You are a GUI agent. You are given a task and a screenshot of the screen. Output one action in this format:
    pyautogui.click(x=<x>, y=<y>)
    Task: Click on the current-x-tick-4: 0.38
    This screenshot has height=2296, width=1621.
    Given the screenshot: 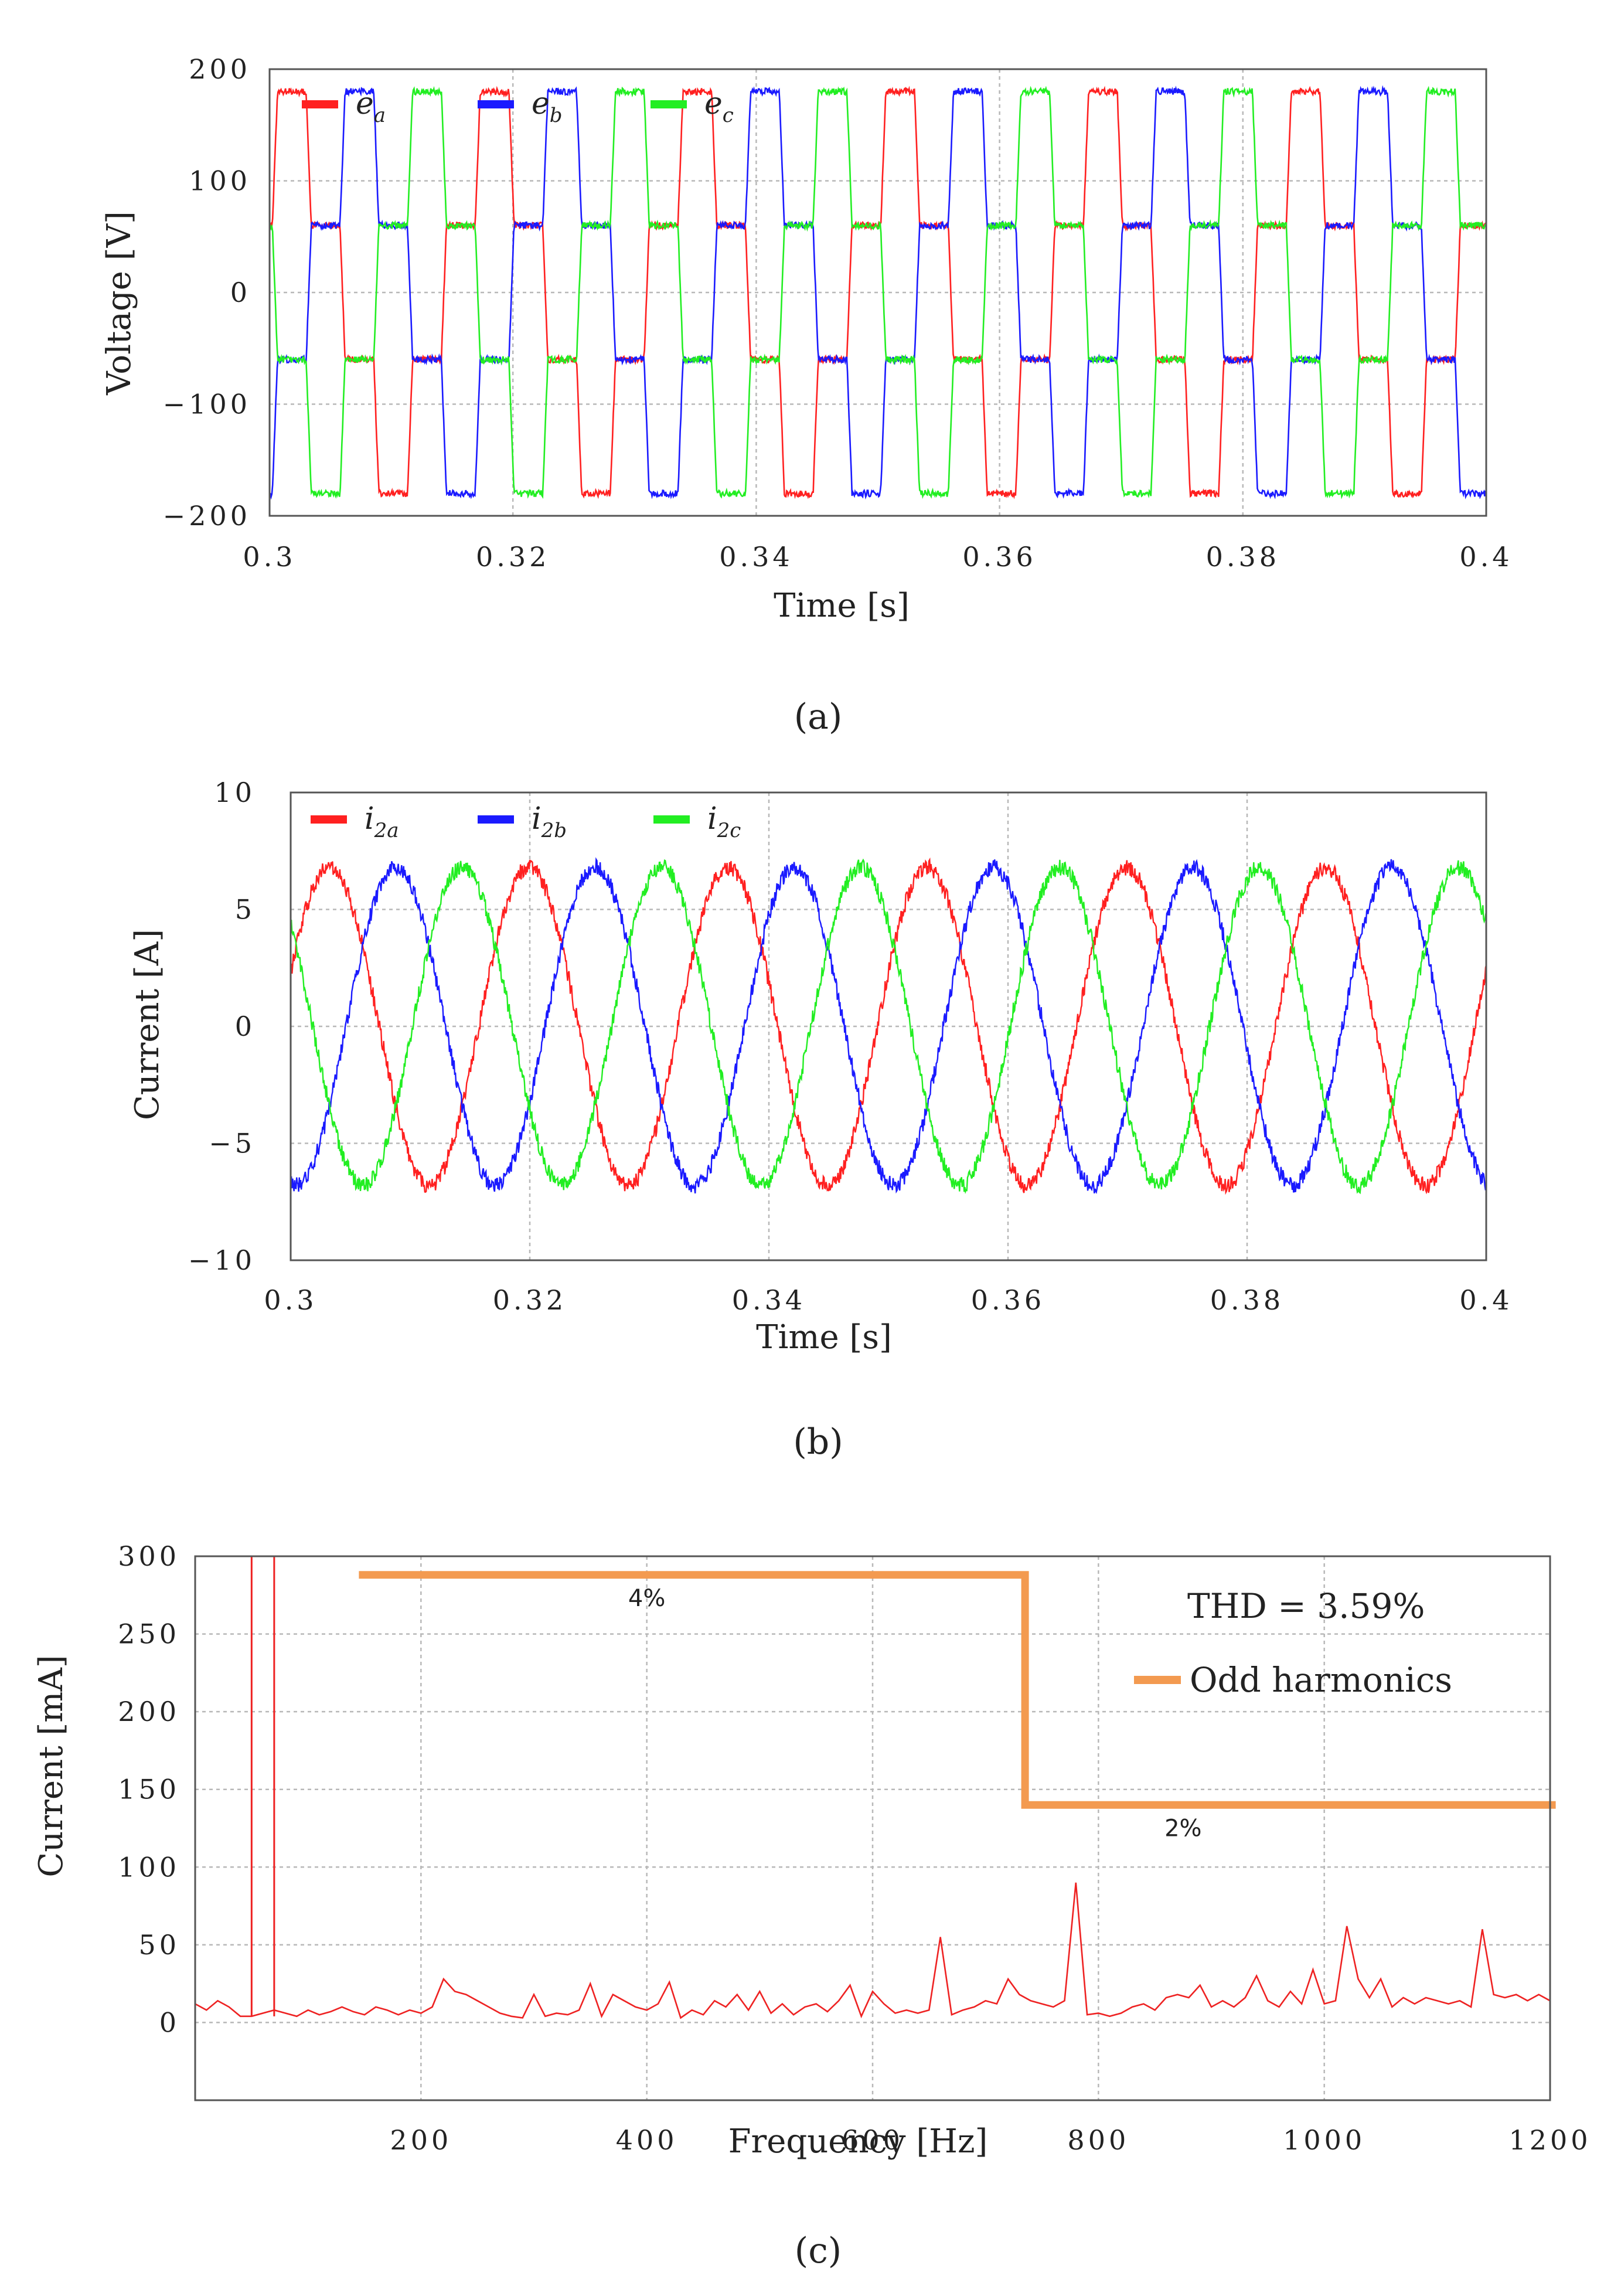 What is the action you would take?
    pyautogui.click(x=1247, y=1300)
    